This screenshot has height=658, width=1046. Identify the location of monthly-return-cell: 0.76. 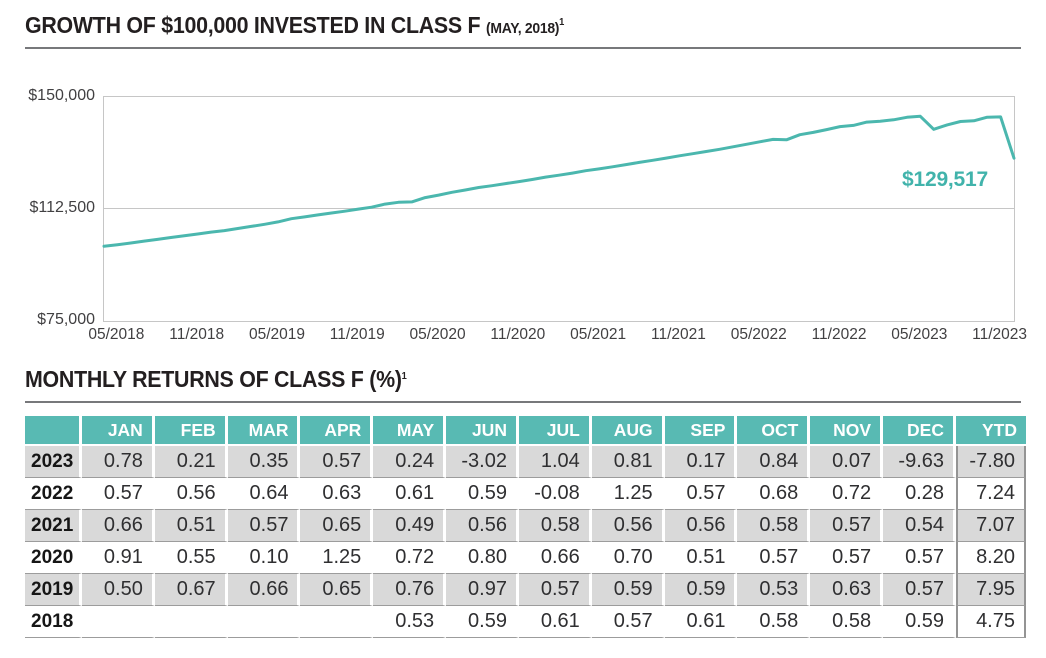
(410, 590).